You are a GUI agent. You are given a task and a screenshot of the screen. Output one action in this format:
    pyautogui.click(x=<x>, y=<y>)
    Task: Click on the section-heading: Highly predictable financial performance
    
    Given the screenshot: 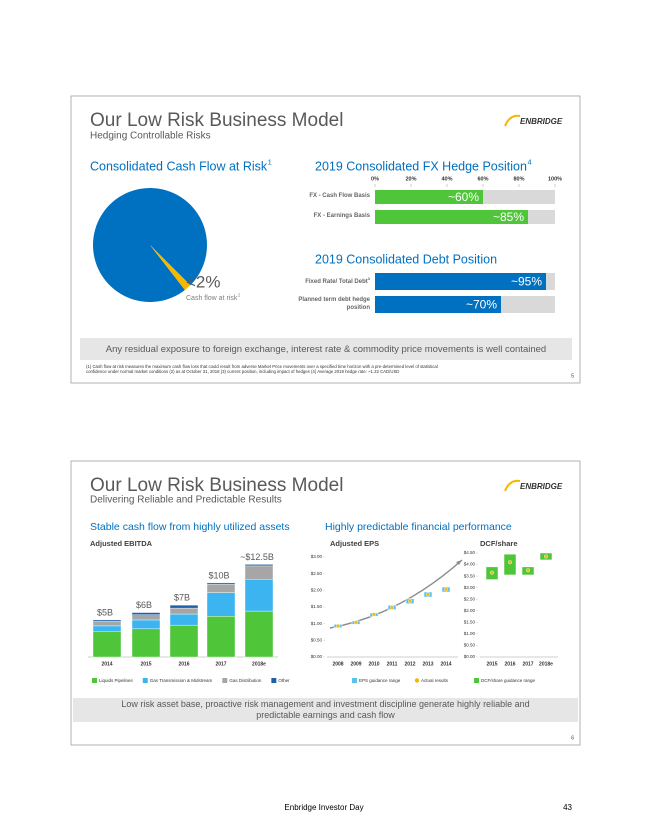 What is the action you would take?
    pyautogui.click(x=418, y=527)
    